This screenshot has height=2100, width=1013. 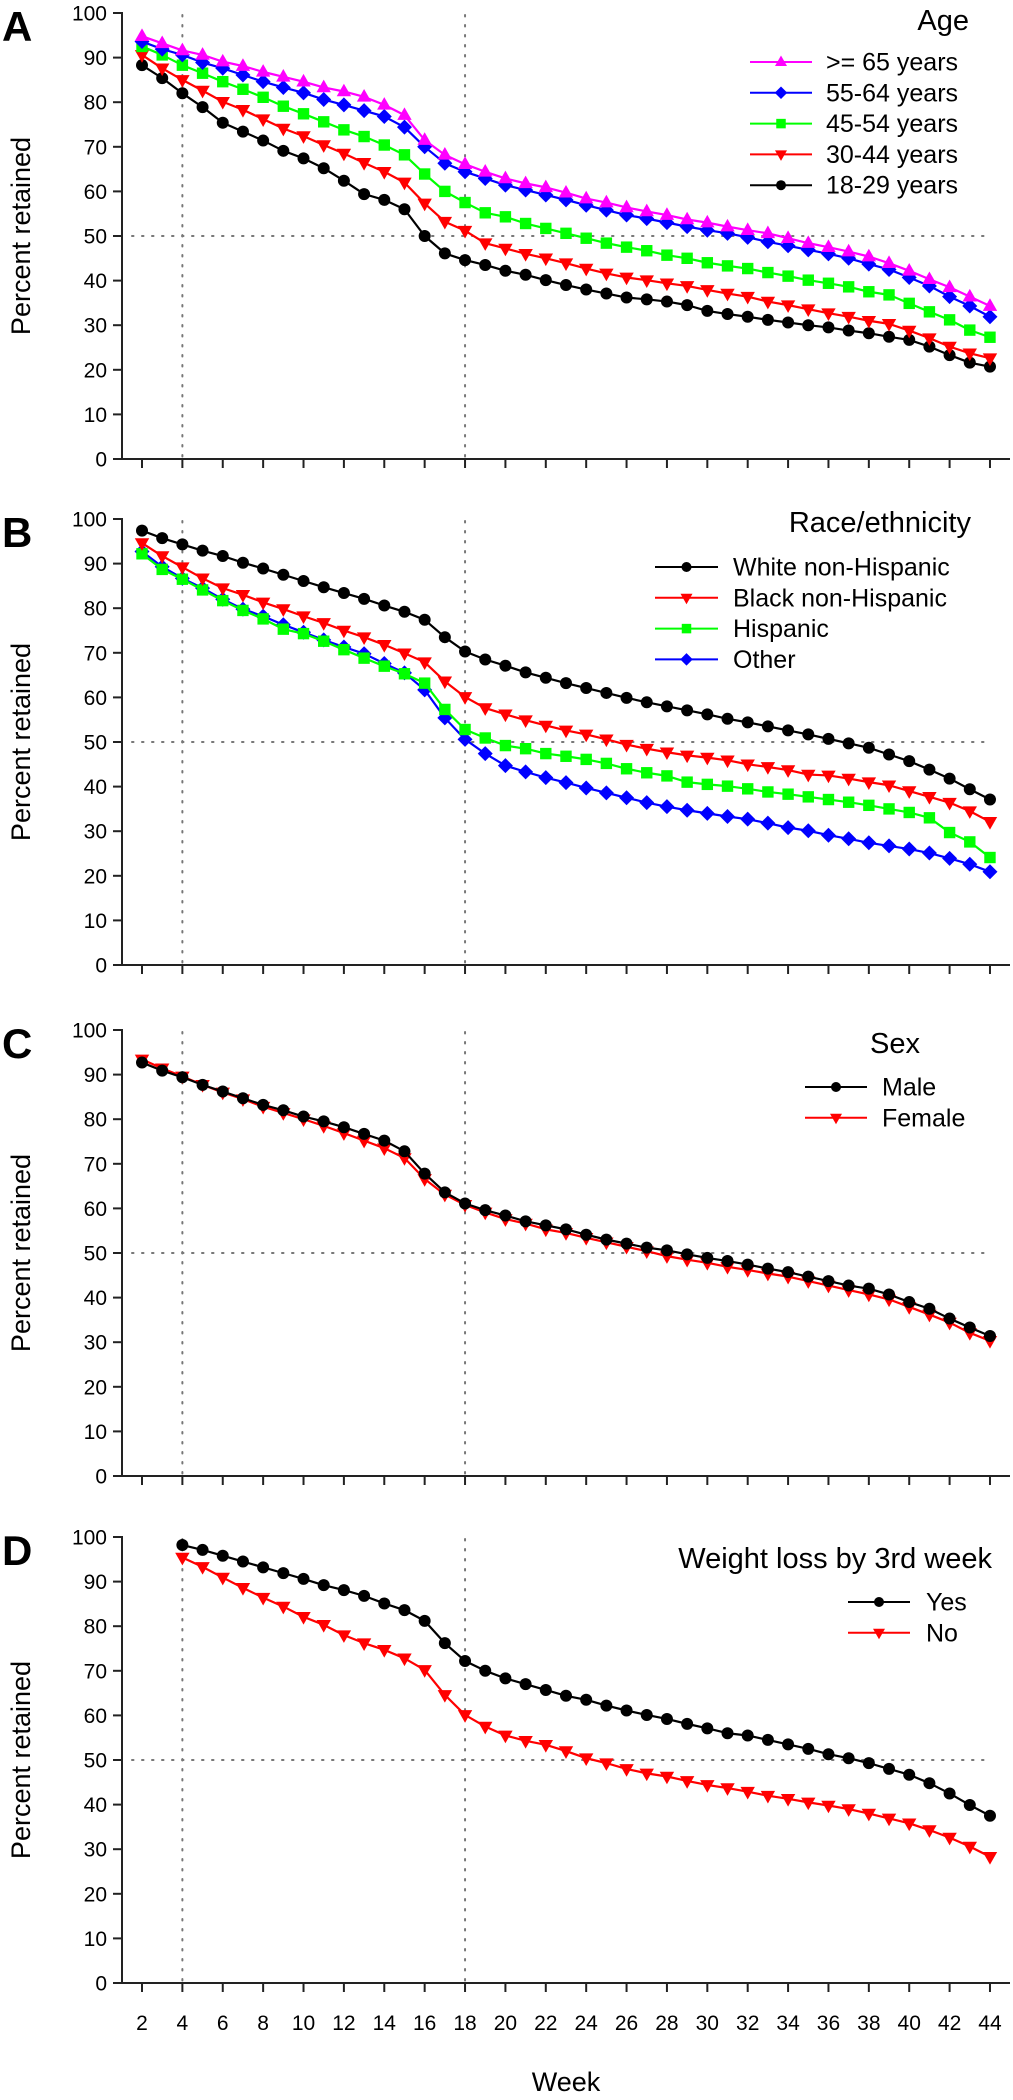 I want to click on y-tick-label: 40, so click(x=95, y=281).